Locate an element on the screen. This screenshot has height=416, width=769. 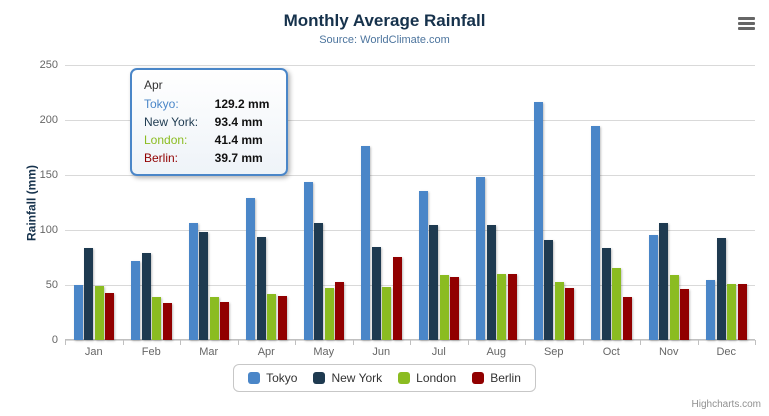
legend-item-london: London is located at coordinates (427, 378).